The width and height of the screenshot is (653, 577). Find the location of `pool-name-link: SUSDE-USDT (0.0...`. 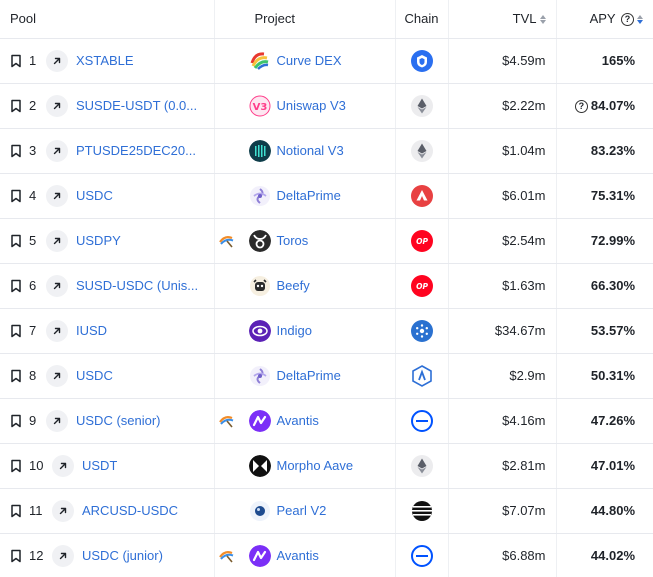

pool-name-link: SUSDE-USDT (0.0... is located at coordinates (137, 105).